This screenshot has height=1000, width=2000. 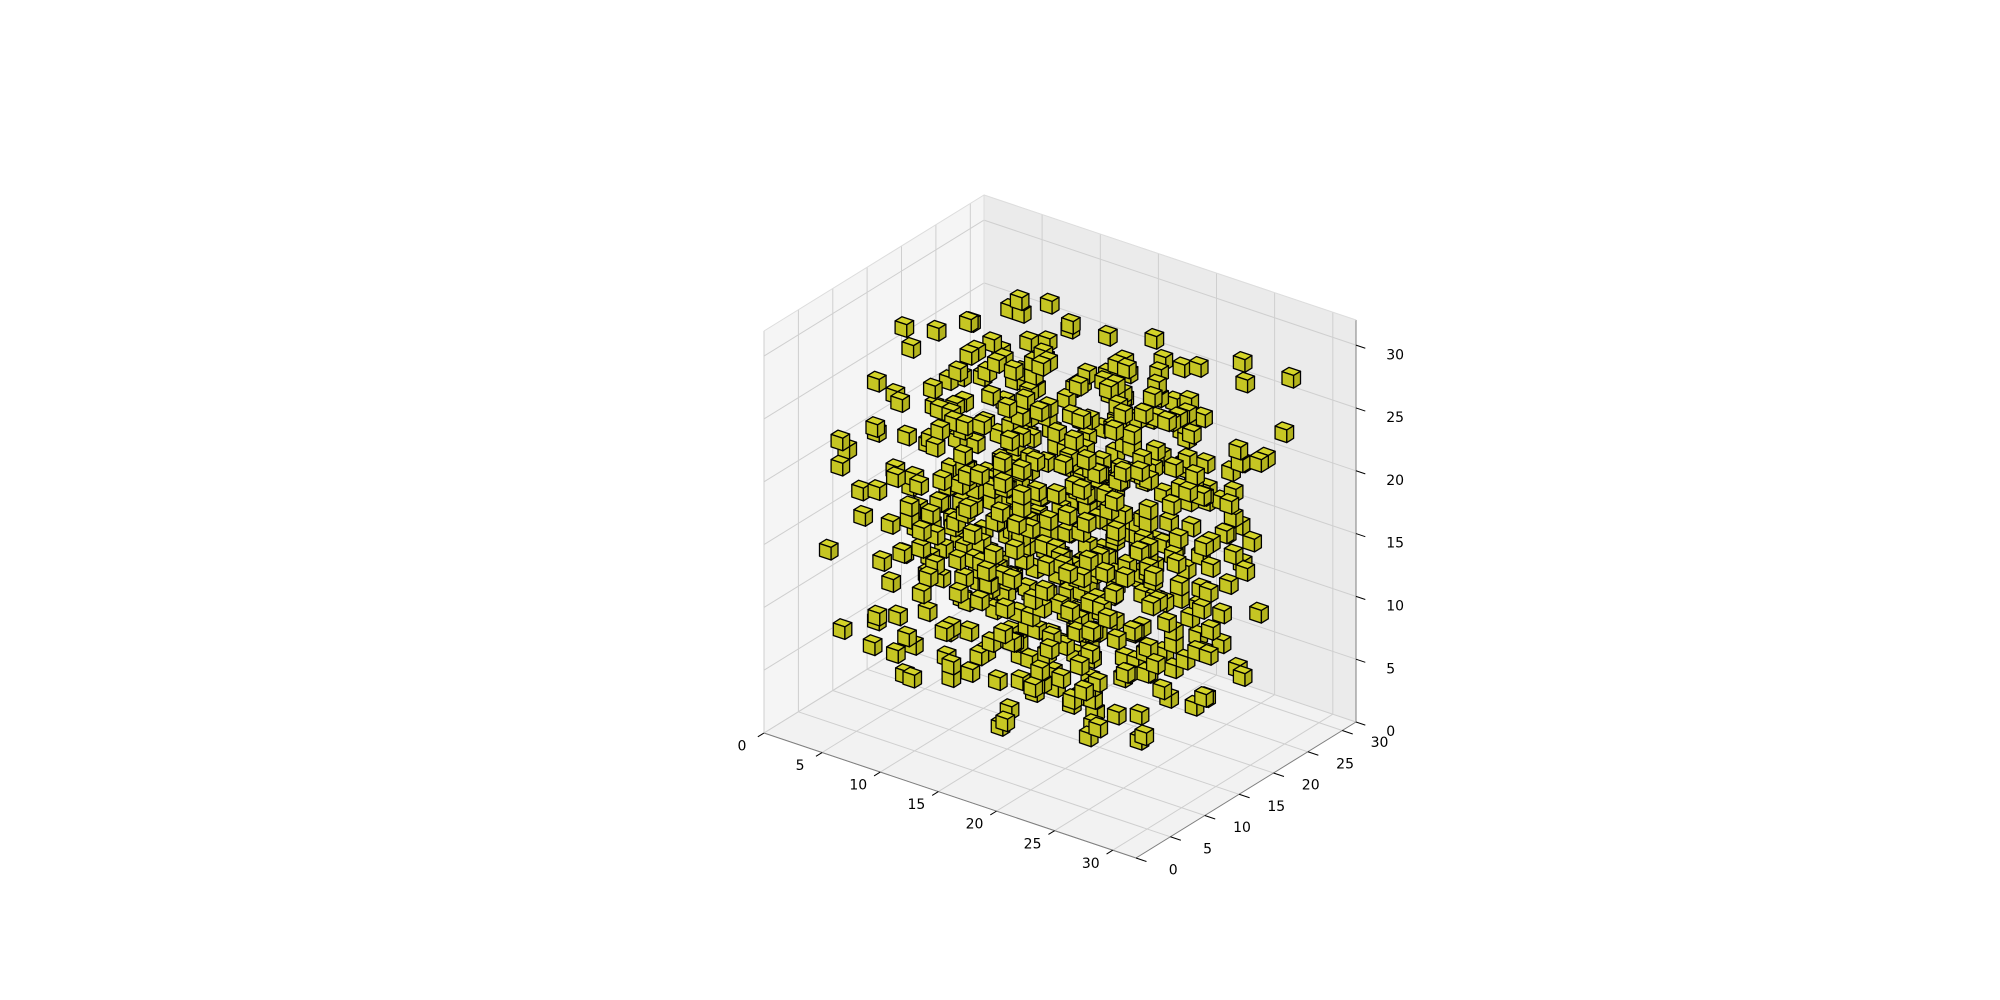 I want to click on x-tick-label: 5, so click(x=800, y=766).